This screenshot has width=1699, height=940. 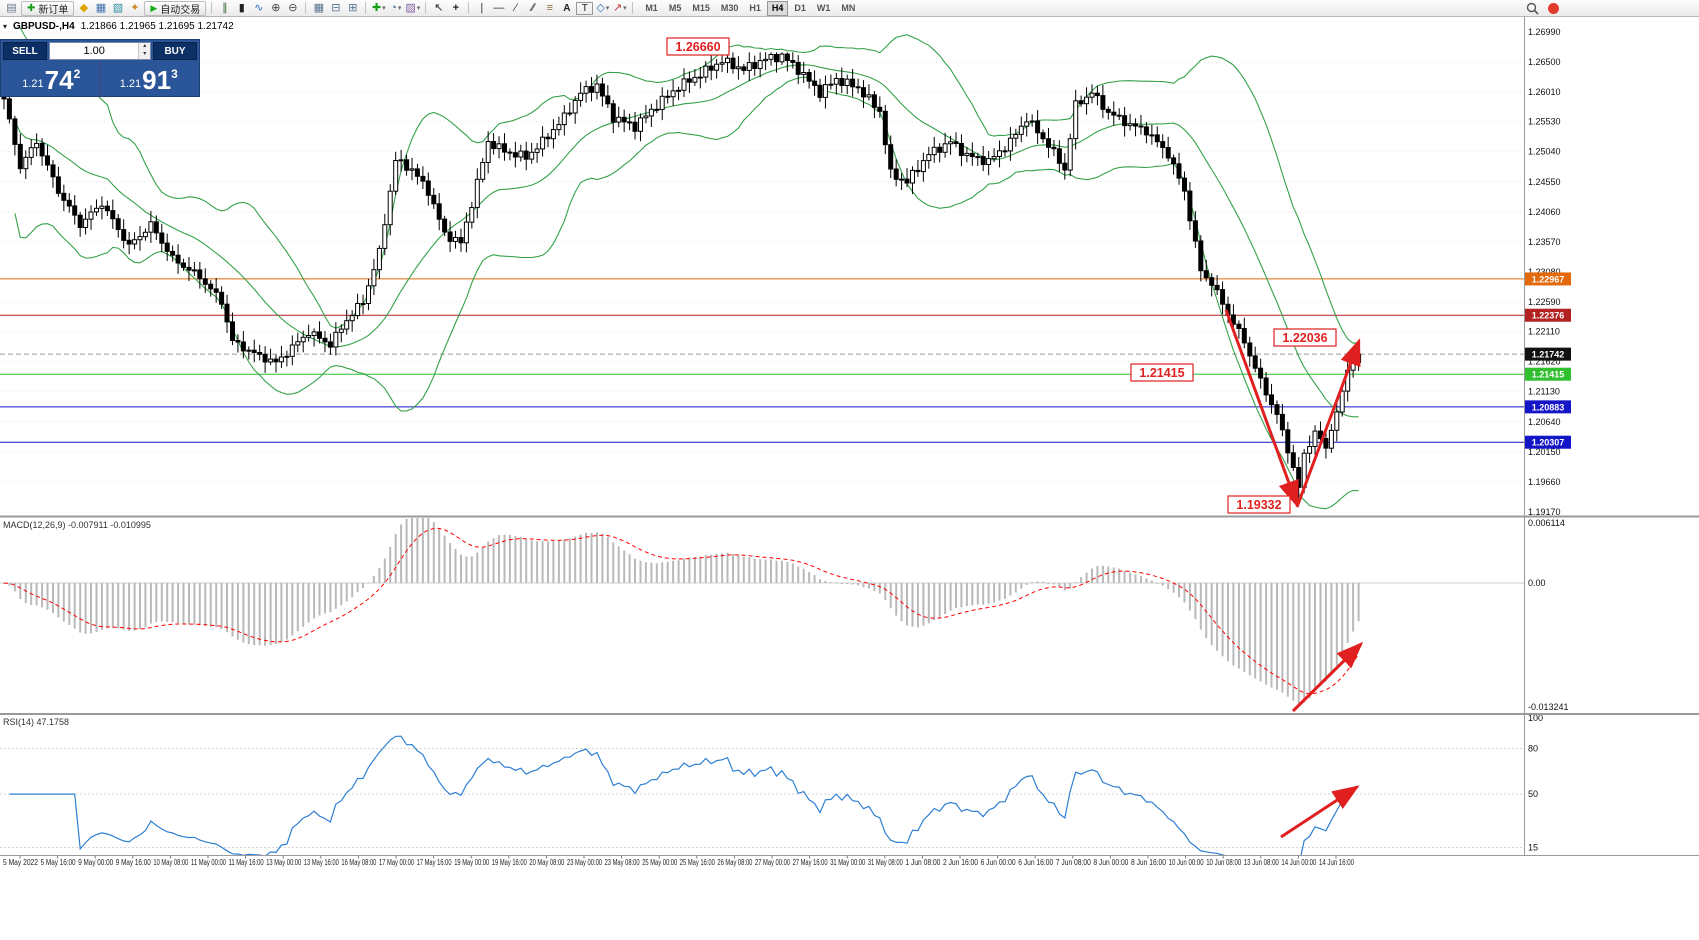 What do you see at coordinates (94, 51) in the screenshot?
I see `lot-size-input` at bounding box center [94, 51].